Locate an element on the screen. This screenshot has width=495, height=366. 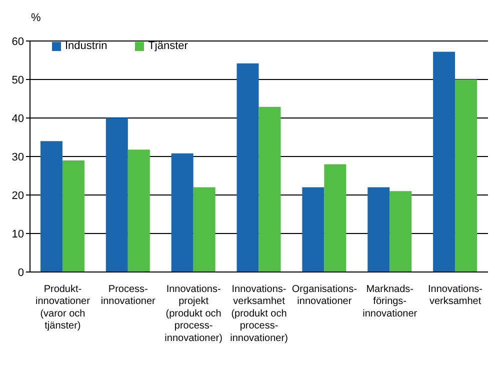
x-tick-label: Innovations- projekt (produkt och process- innovationer) is located at coordinates (193, 314).